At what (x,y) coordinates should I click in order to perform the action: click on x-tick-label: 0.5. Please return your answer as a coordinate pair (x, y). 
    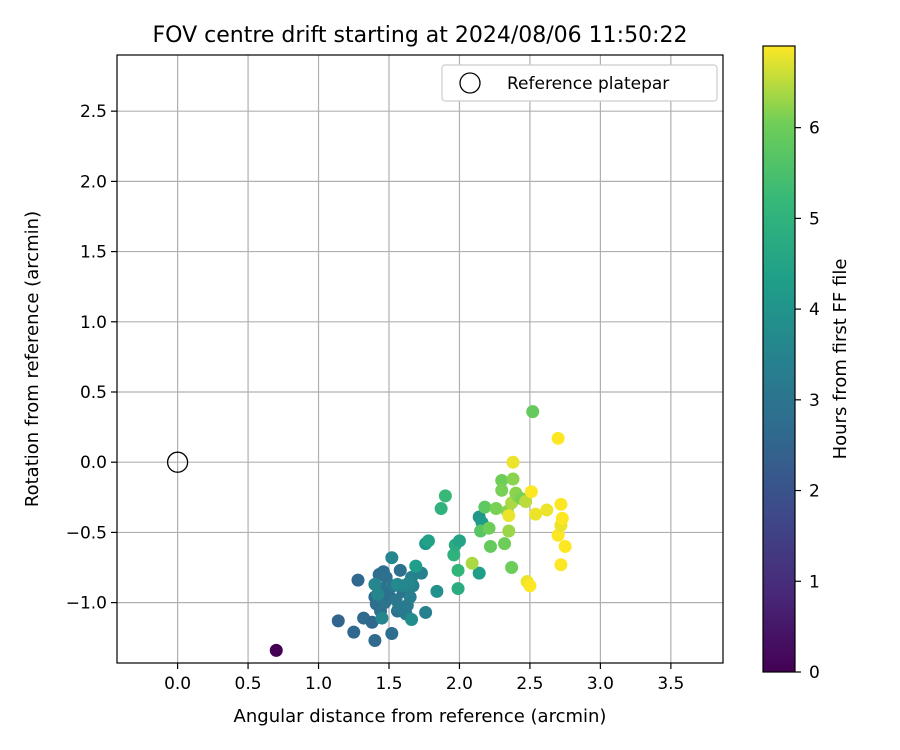
    Looking at the image, I should click on (248, 684).